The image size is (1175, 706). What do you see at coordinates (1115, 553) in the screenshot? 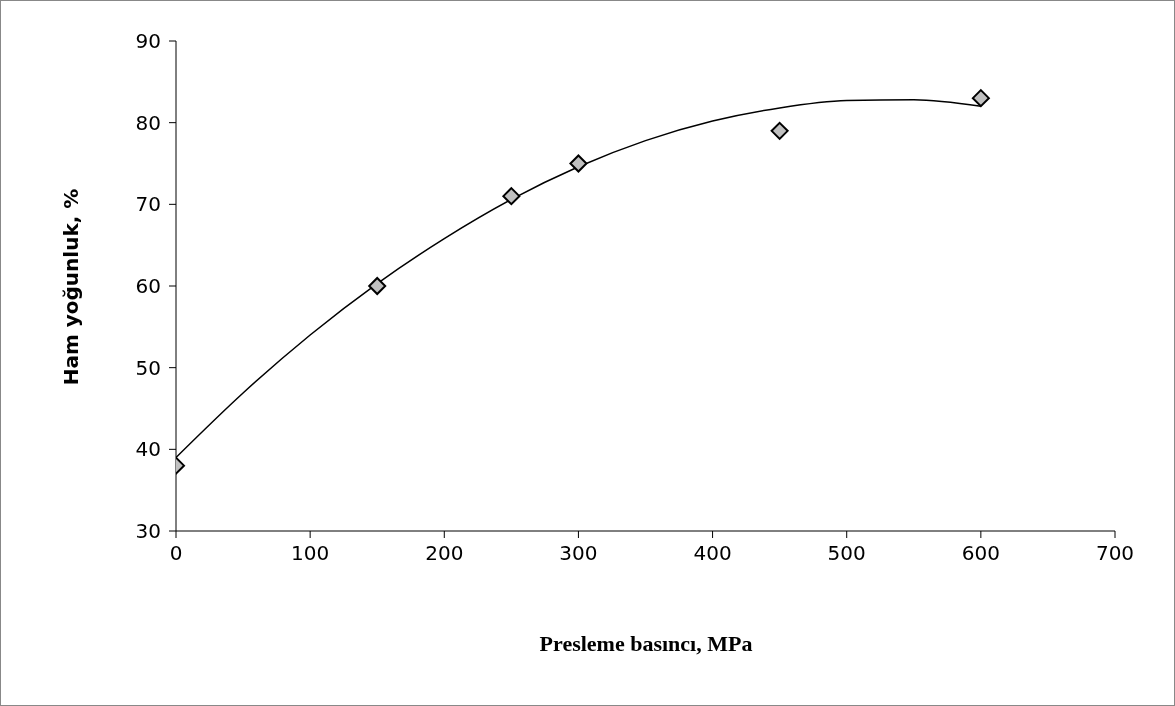
I see `x-tick-label: 700` at bounding box center [1115, 553].